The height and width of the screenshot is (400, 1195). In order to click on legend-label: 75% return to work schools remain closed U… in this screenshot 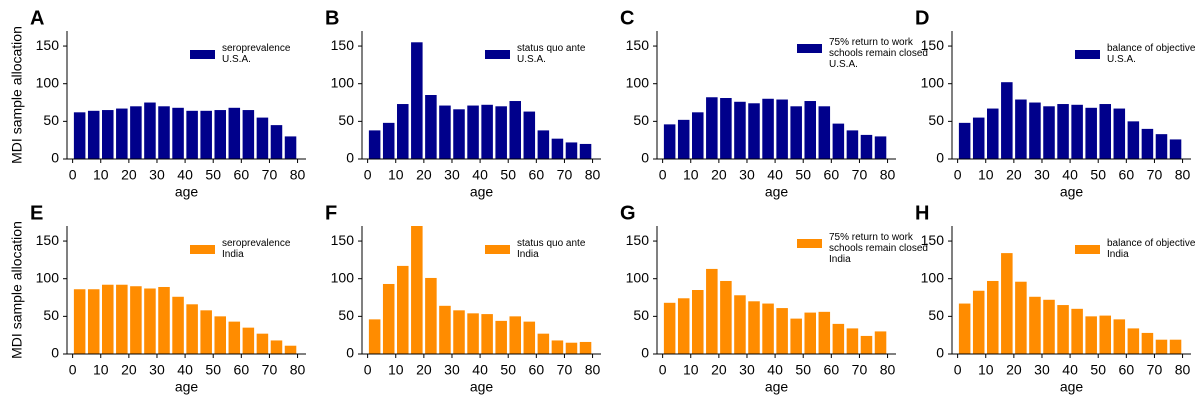, I will do `click(878, 53)`.